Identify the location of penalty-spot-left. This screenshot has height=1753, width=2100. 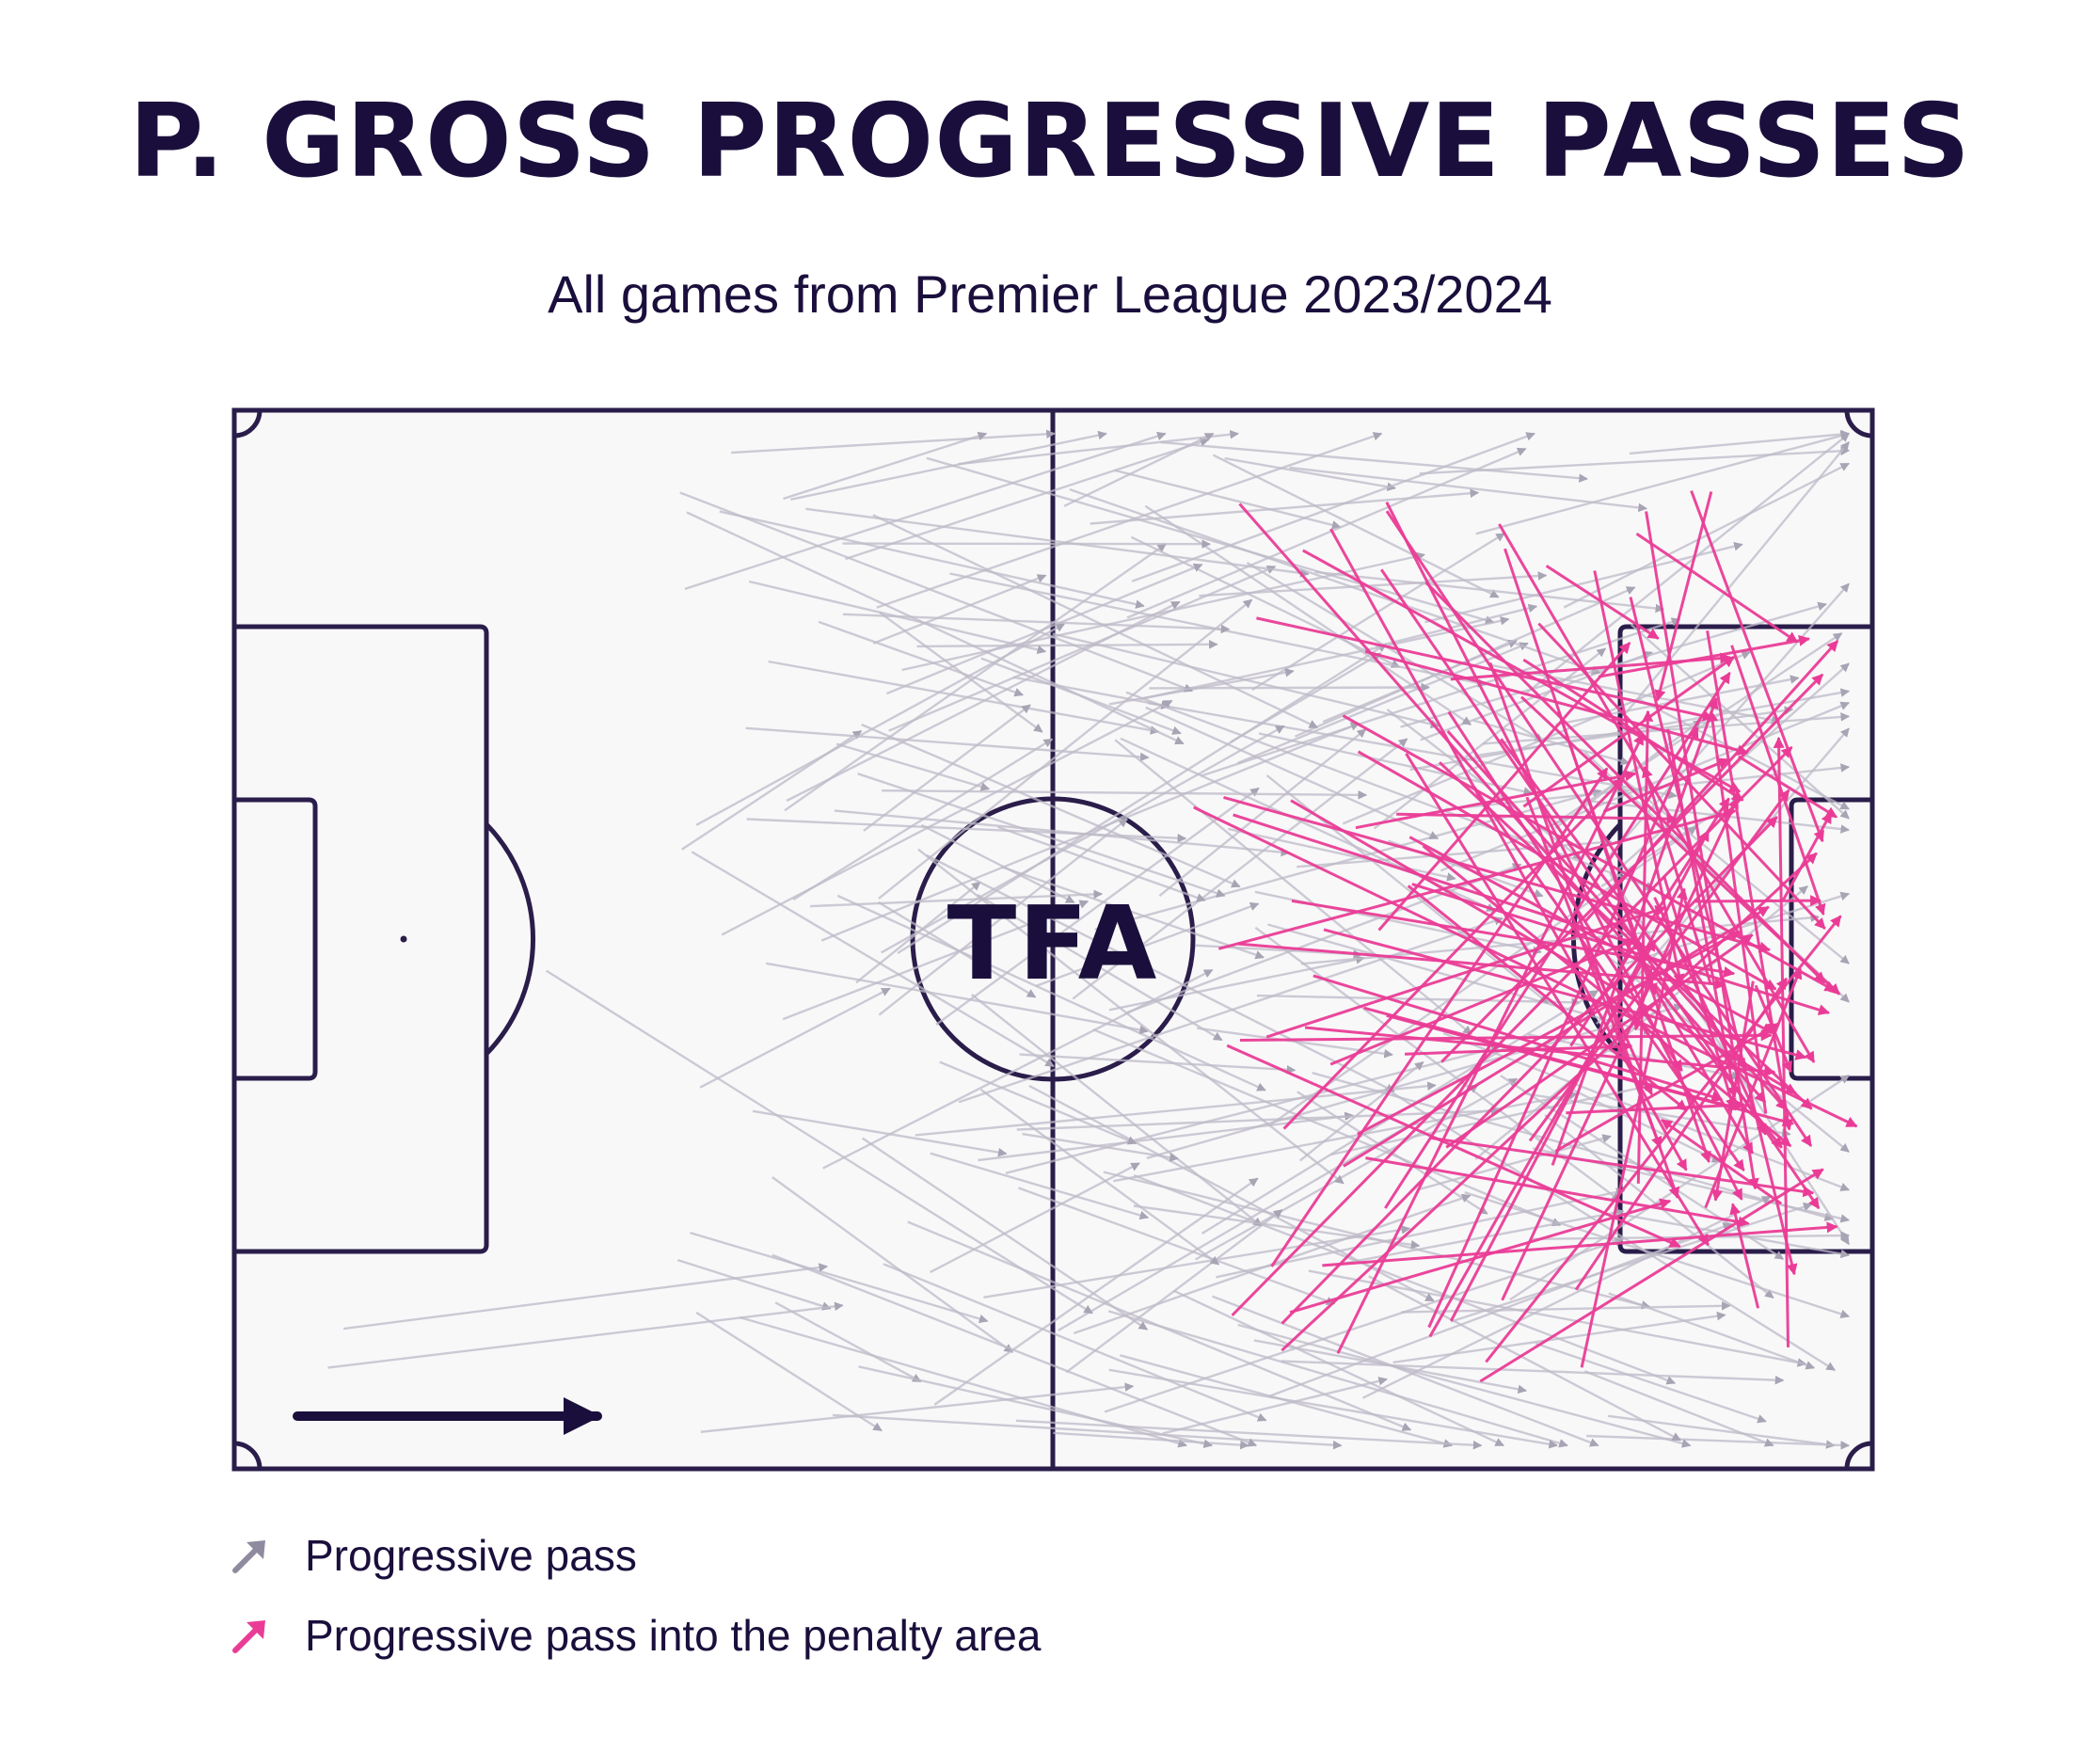
(404, 939).